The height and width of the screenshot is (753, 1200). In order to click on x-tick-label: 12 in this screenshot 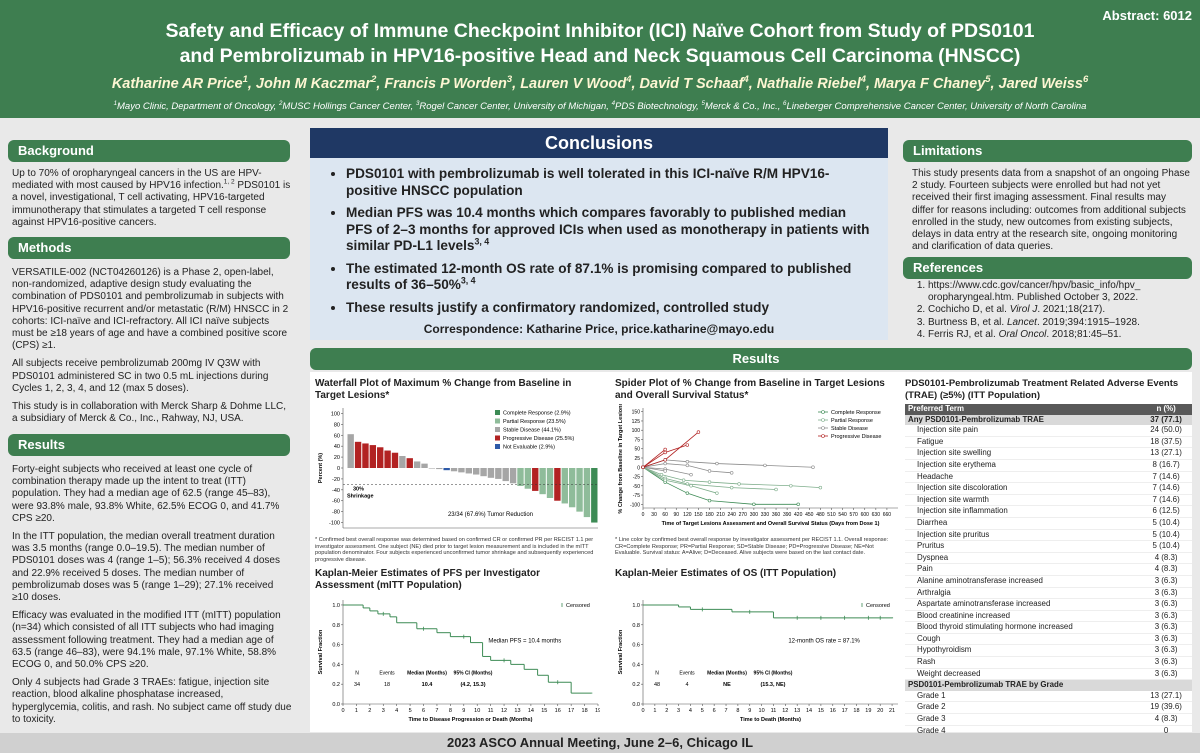, I will do `click(785, 711)`.